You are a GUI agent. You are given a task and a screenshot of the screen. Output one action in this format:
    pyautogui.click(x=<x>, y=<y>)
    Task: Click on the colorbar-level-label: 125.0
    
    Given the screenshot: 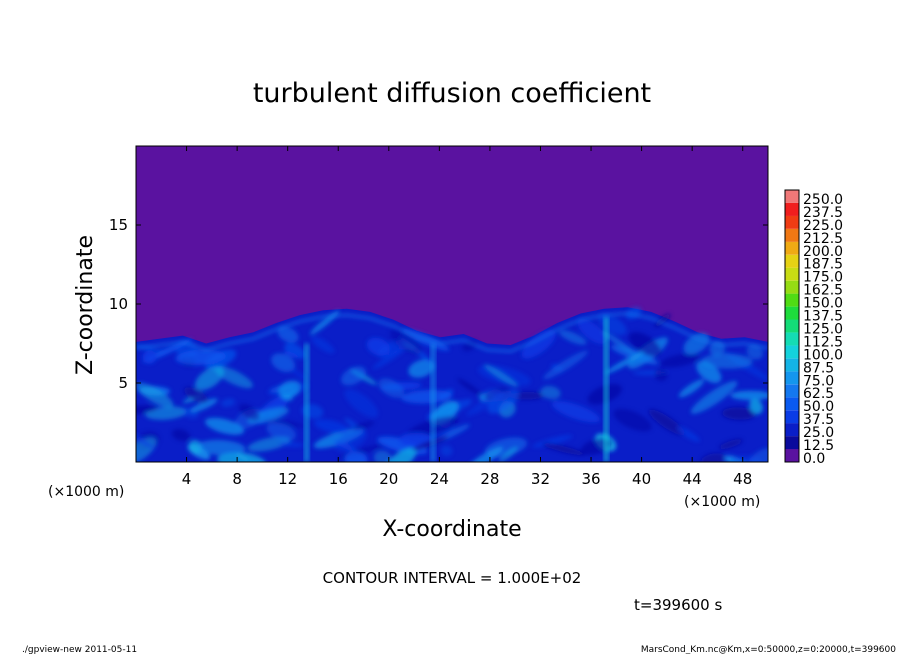 What is the action you would take?
    pyautogui.click(x=823, y=330)
    